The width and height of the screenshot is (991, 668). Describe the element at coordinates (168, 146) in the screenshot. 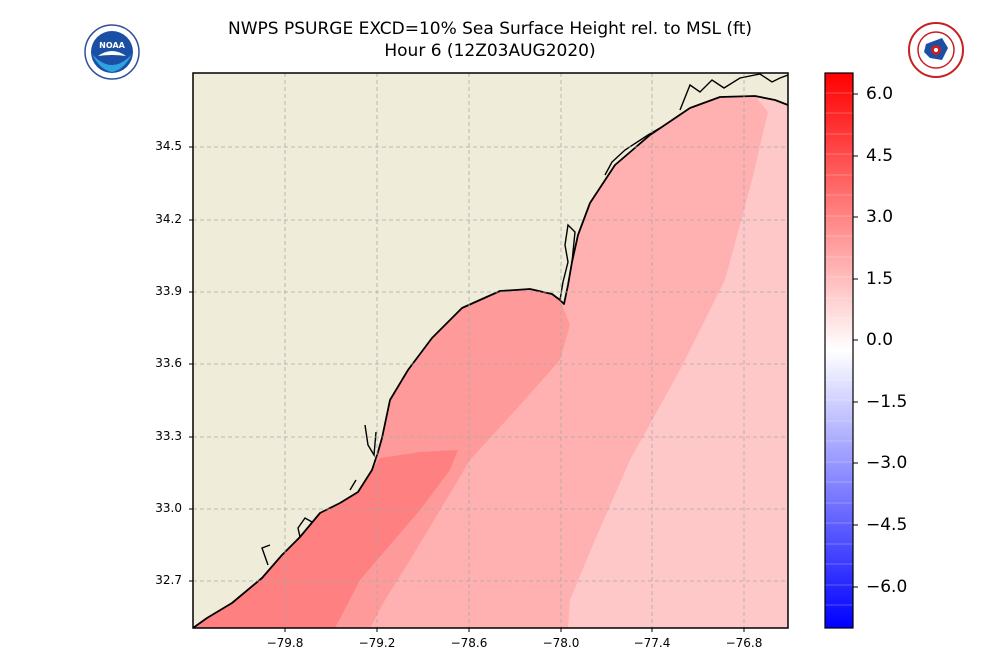

I see `lat-tick-label: 34.5` at that location.